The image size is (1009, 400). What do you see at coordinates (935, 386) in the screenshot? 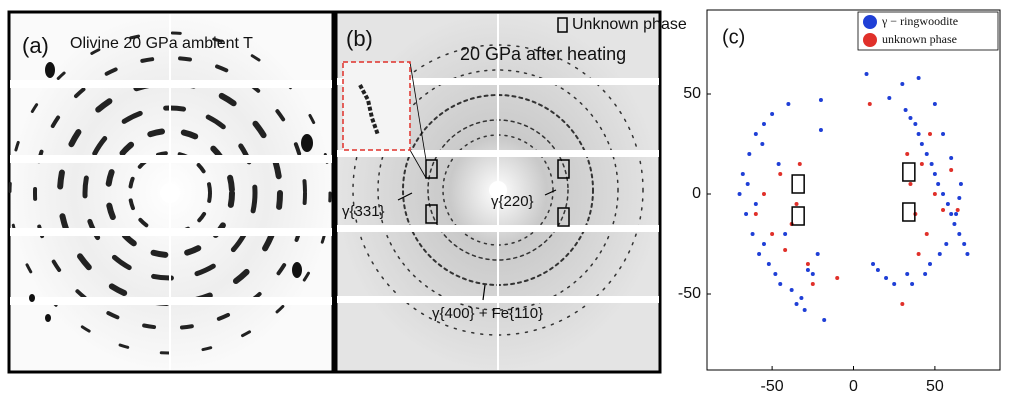
I see `x-tick-label: 50` at bounding box center [935, 386].